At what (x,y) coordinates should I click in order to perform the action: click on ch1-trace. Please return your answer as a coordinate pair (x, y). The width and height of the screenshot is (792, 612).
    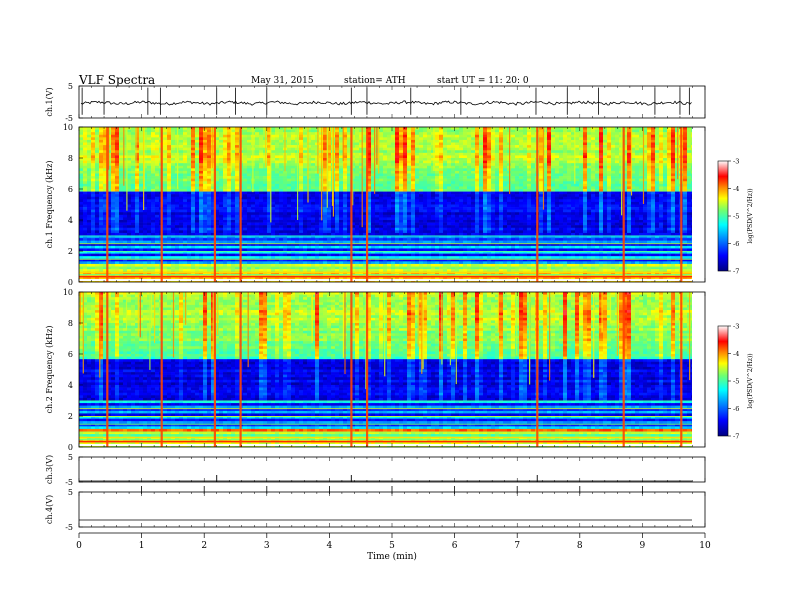
    Looking at the image, I should click on (386, 103).